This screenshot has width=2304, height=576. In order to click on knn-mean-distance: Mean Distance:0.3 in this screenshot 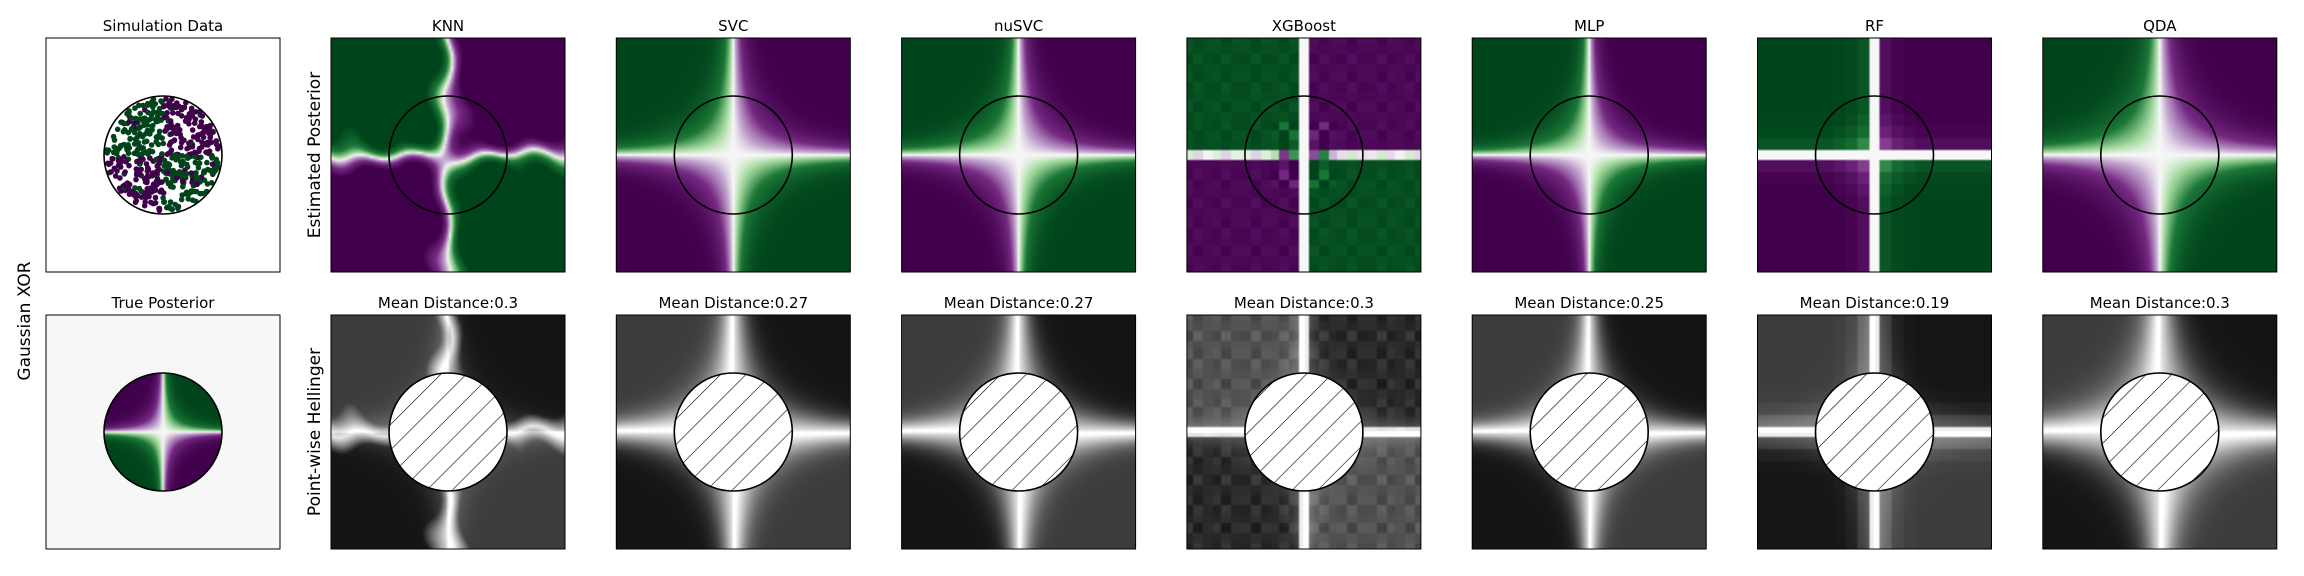, I will do `click(448, 303)`.